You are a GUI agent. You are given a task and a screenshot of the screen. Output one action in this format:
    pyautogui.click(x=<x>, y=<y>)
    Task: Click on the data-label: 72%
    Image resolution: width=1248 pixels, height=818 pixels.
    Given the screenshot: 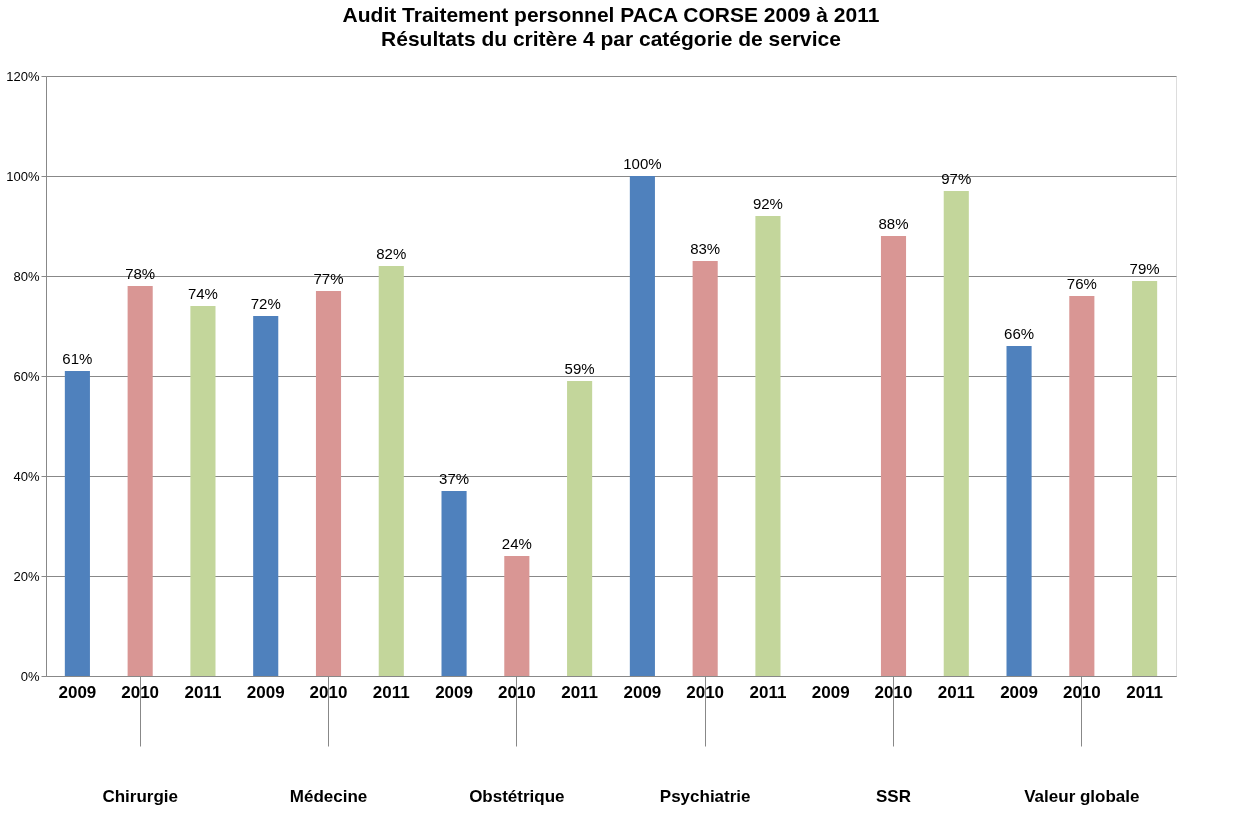 What is the action you would take?
    pyautogui.click(x=265, y=303)
    